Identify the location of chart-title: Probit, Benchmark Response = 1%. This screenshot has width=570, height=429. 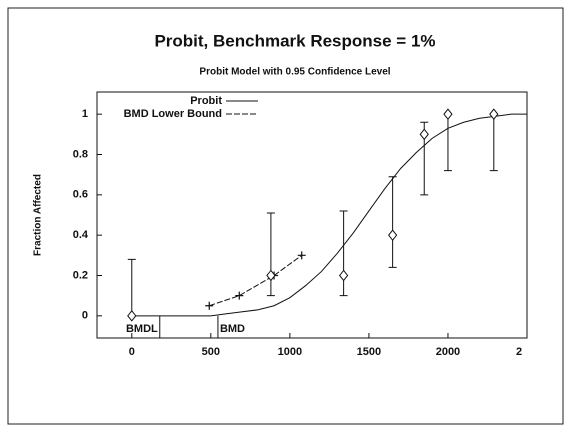
(294, 40).